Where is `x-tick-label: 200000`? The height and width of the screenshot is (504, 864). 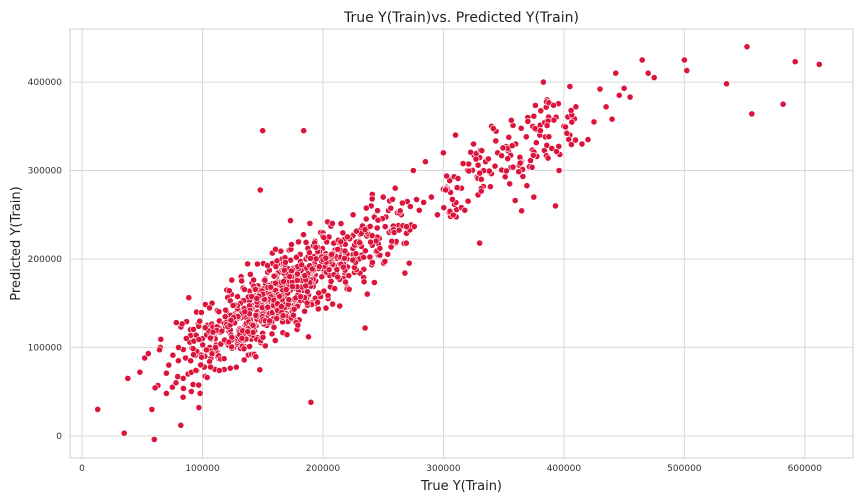 x-tick-label: 200000 is located at coordinates (323, 469).